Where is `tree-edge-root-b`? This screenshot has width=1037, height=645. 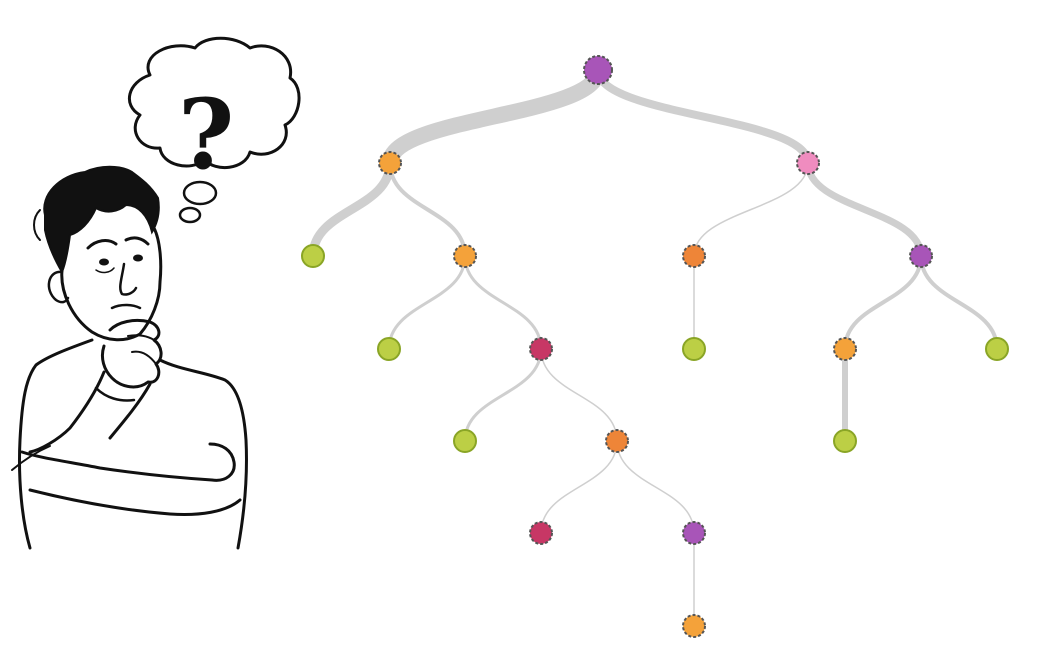
tree-edge-root-b is located at coordinates (703, 116).